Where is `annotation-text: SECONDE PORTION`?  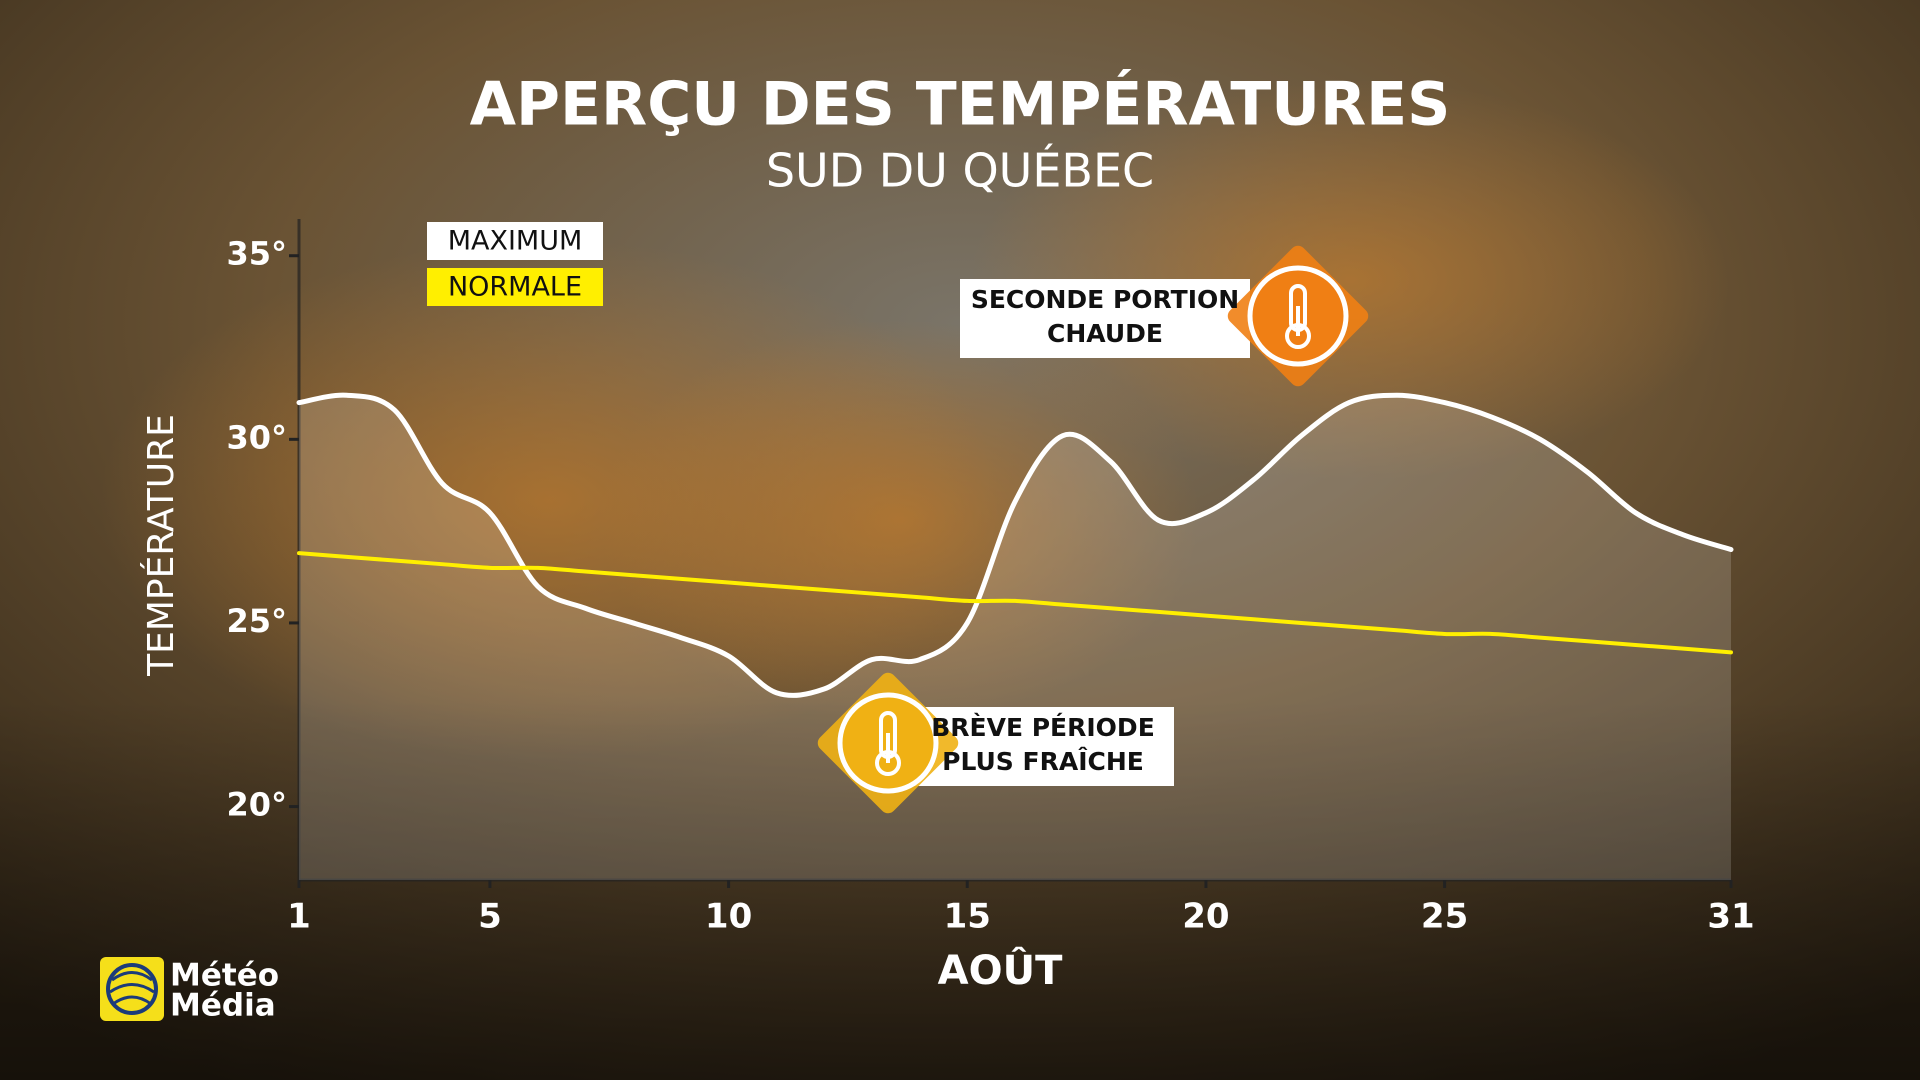 annotation-text: SECONDE PORTION is located at coordinates (1105, 299).